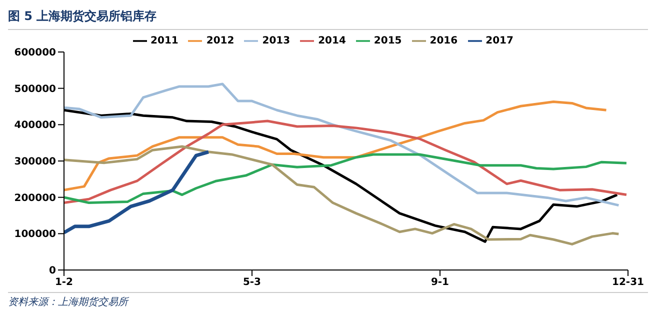 Image resolution: width=649 pixels, height=324 pixels. I want to click on y-tick-label: 0, so click(52, 271).